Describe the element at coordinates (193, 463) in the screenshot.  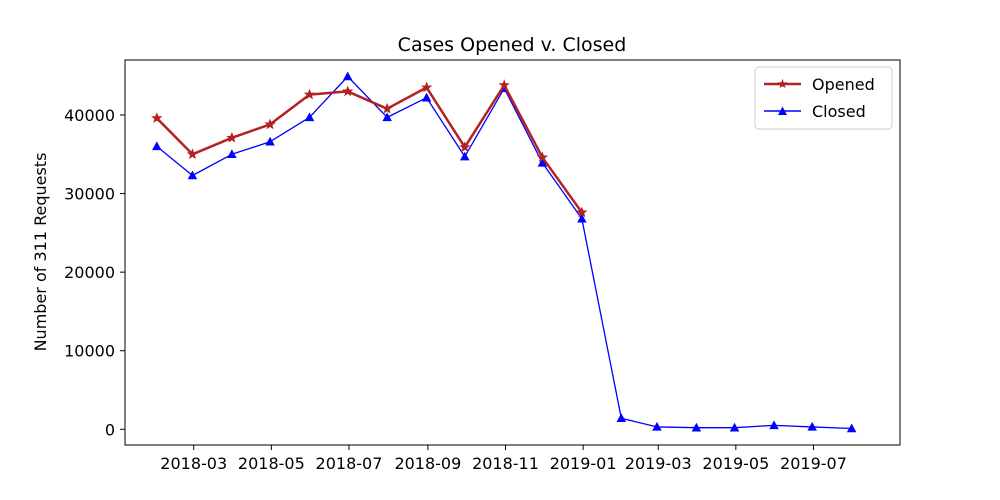
I see `x-tick-label: 2018-03` at that location.